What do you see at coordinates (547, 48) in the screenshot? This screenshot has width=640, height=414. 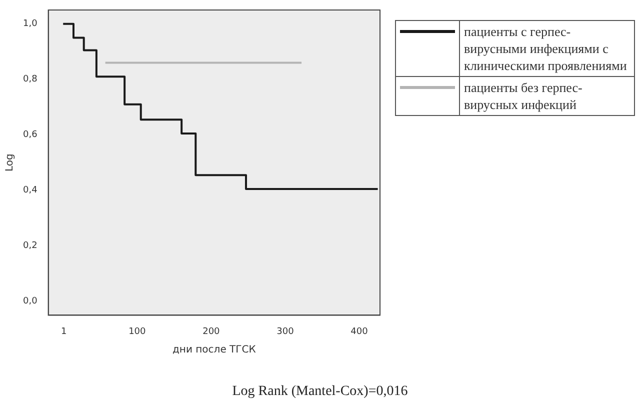 I see `legend-label: пациенты с герпес-вирусными инфекциями с клиническими проявлениями` at bounding box center [547, 48].